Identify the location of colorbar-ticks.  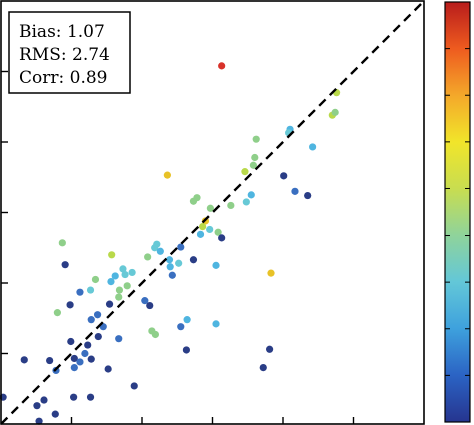
(457, 212).